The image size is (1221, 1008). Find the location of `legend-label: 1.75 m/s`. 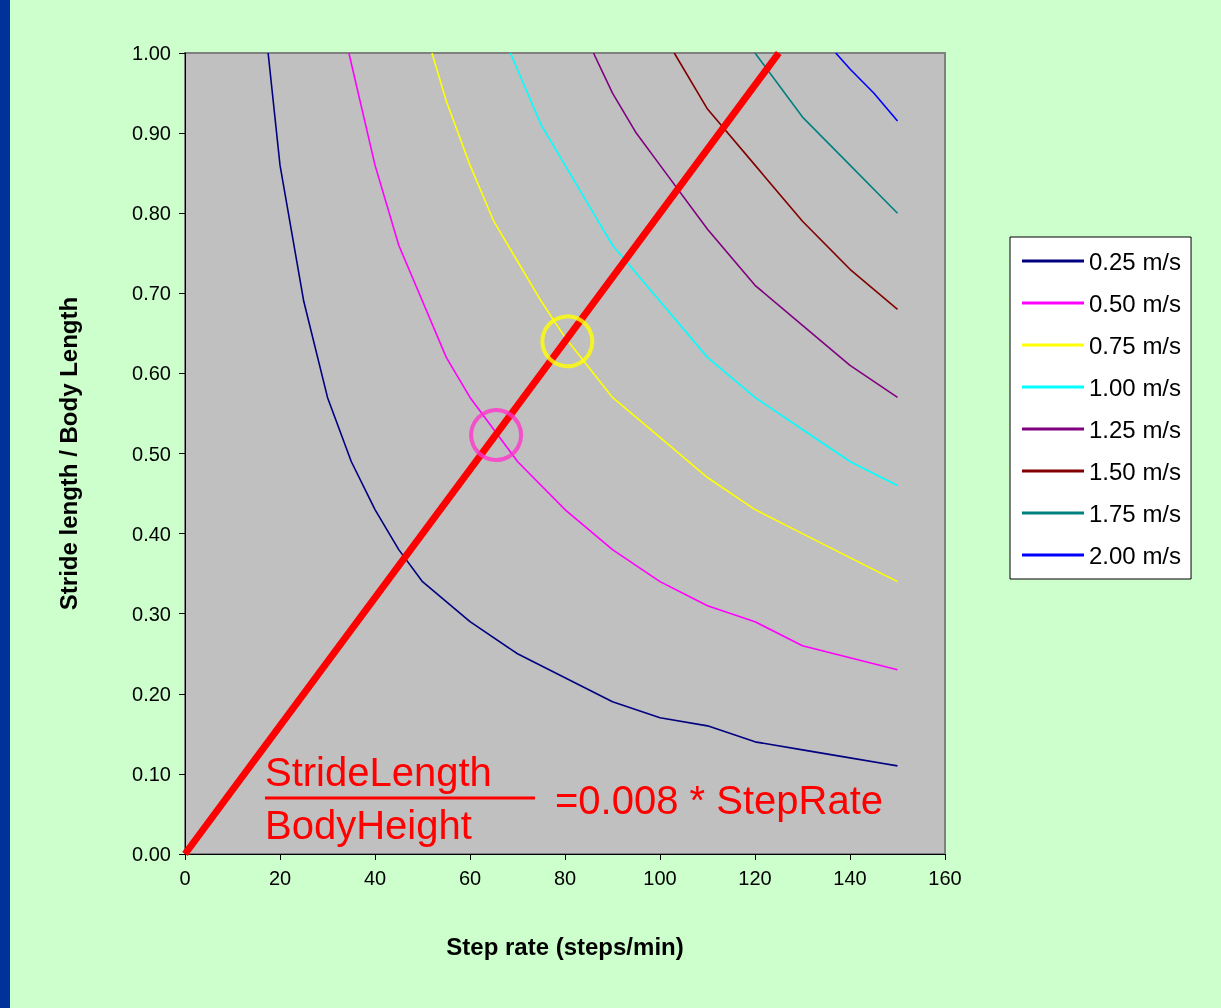

legend-label: 1.75 m/s is located at coordinates (1135, 513).